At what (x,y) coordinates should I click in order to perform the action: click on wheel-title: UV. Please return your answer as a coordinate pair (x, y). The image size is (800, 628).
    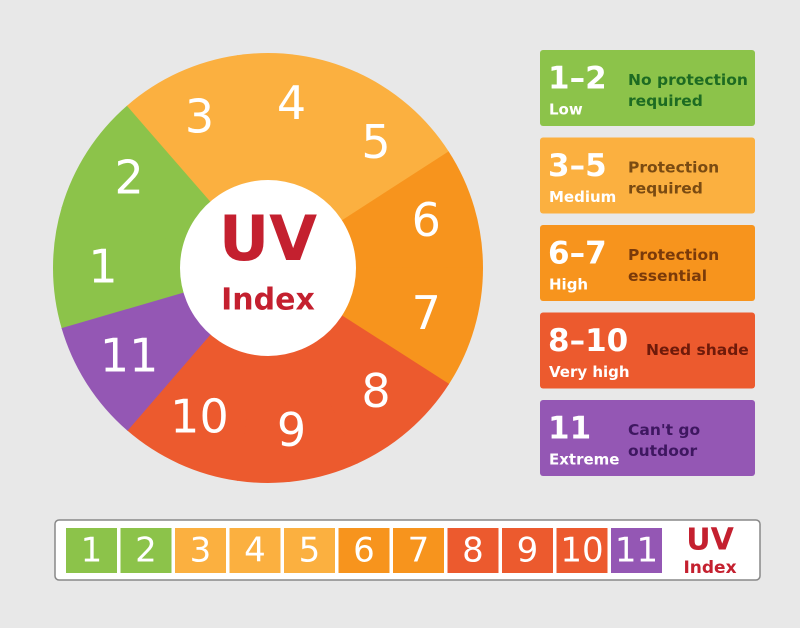
    Looking at the image, I should click on (268, 238).